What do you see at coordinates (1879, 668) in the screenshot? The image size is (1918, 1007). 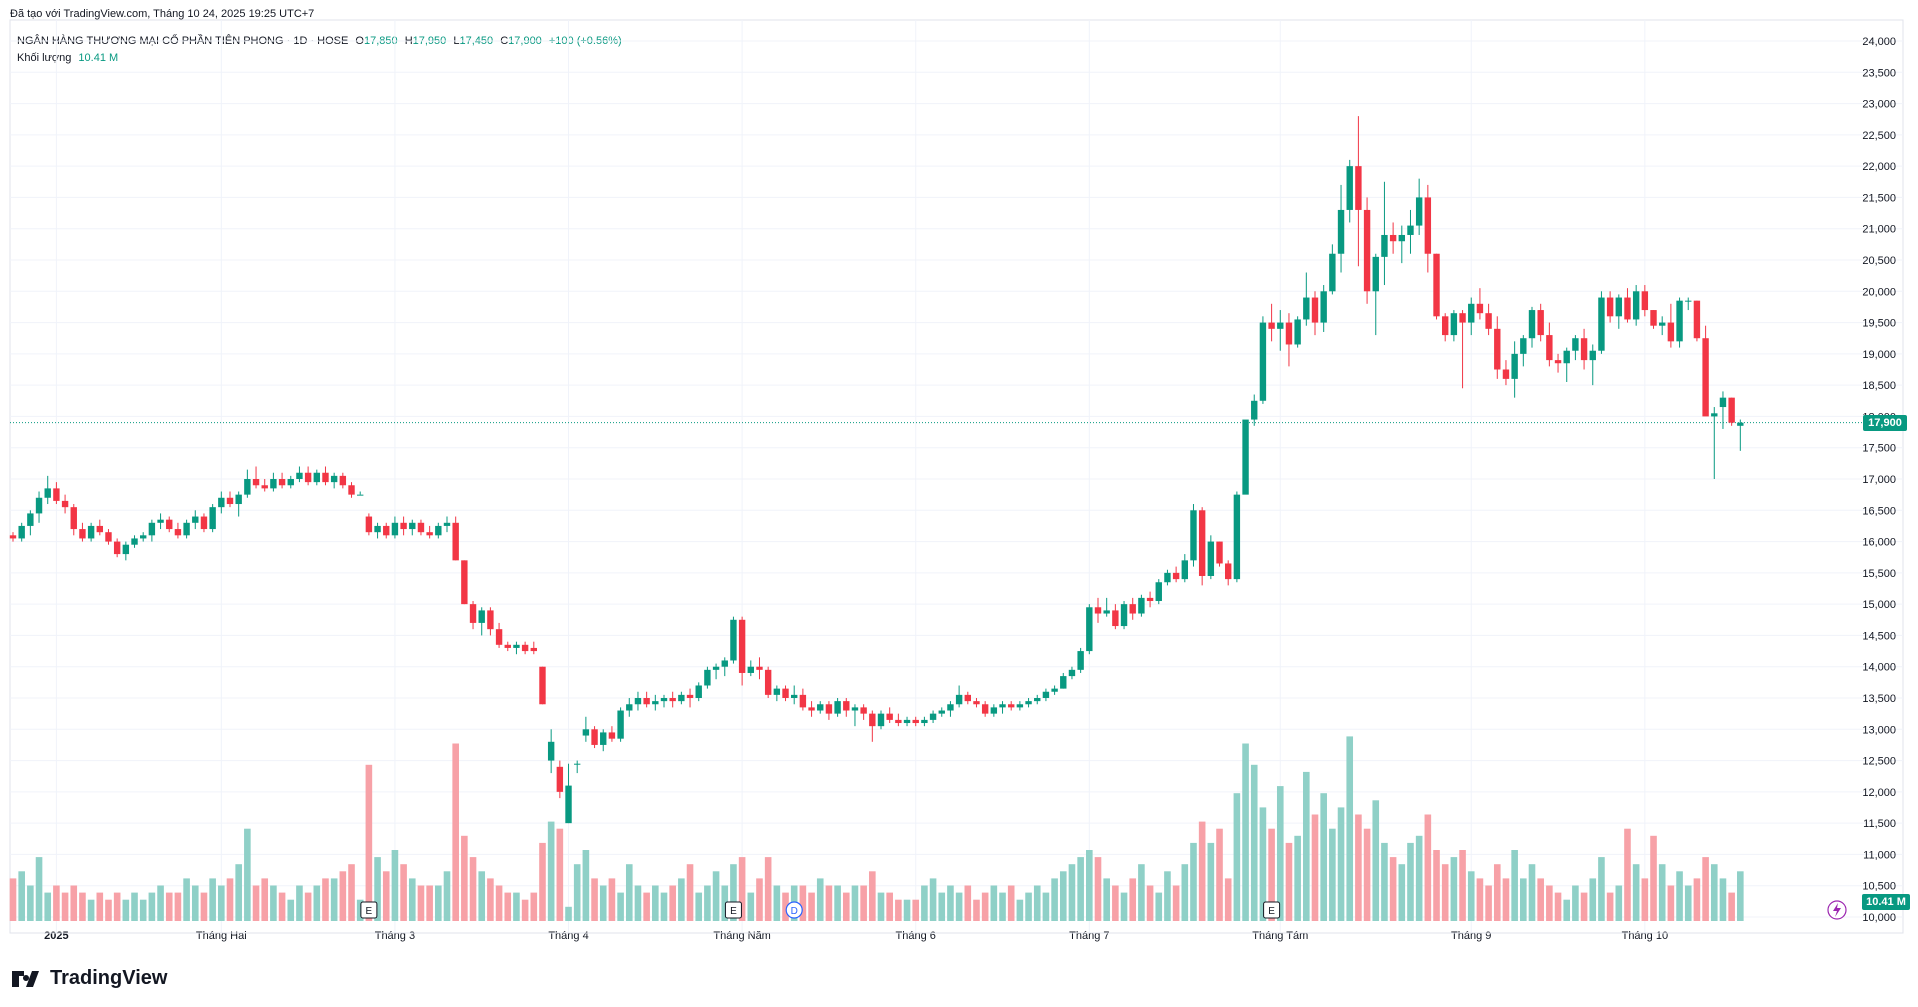 I see `y-tick-label: 14,000` at bounding box center [1879, 668].